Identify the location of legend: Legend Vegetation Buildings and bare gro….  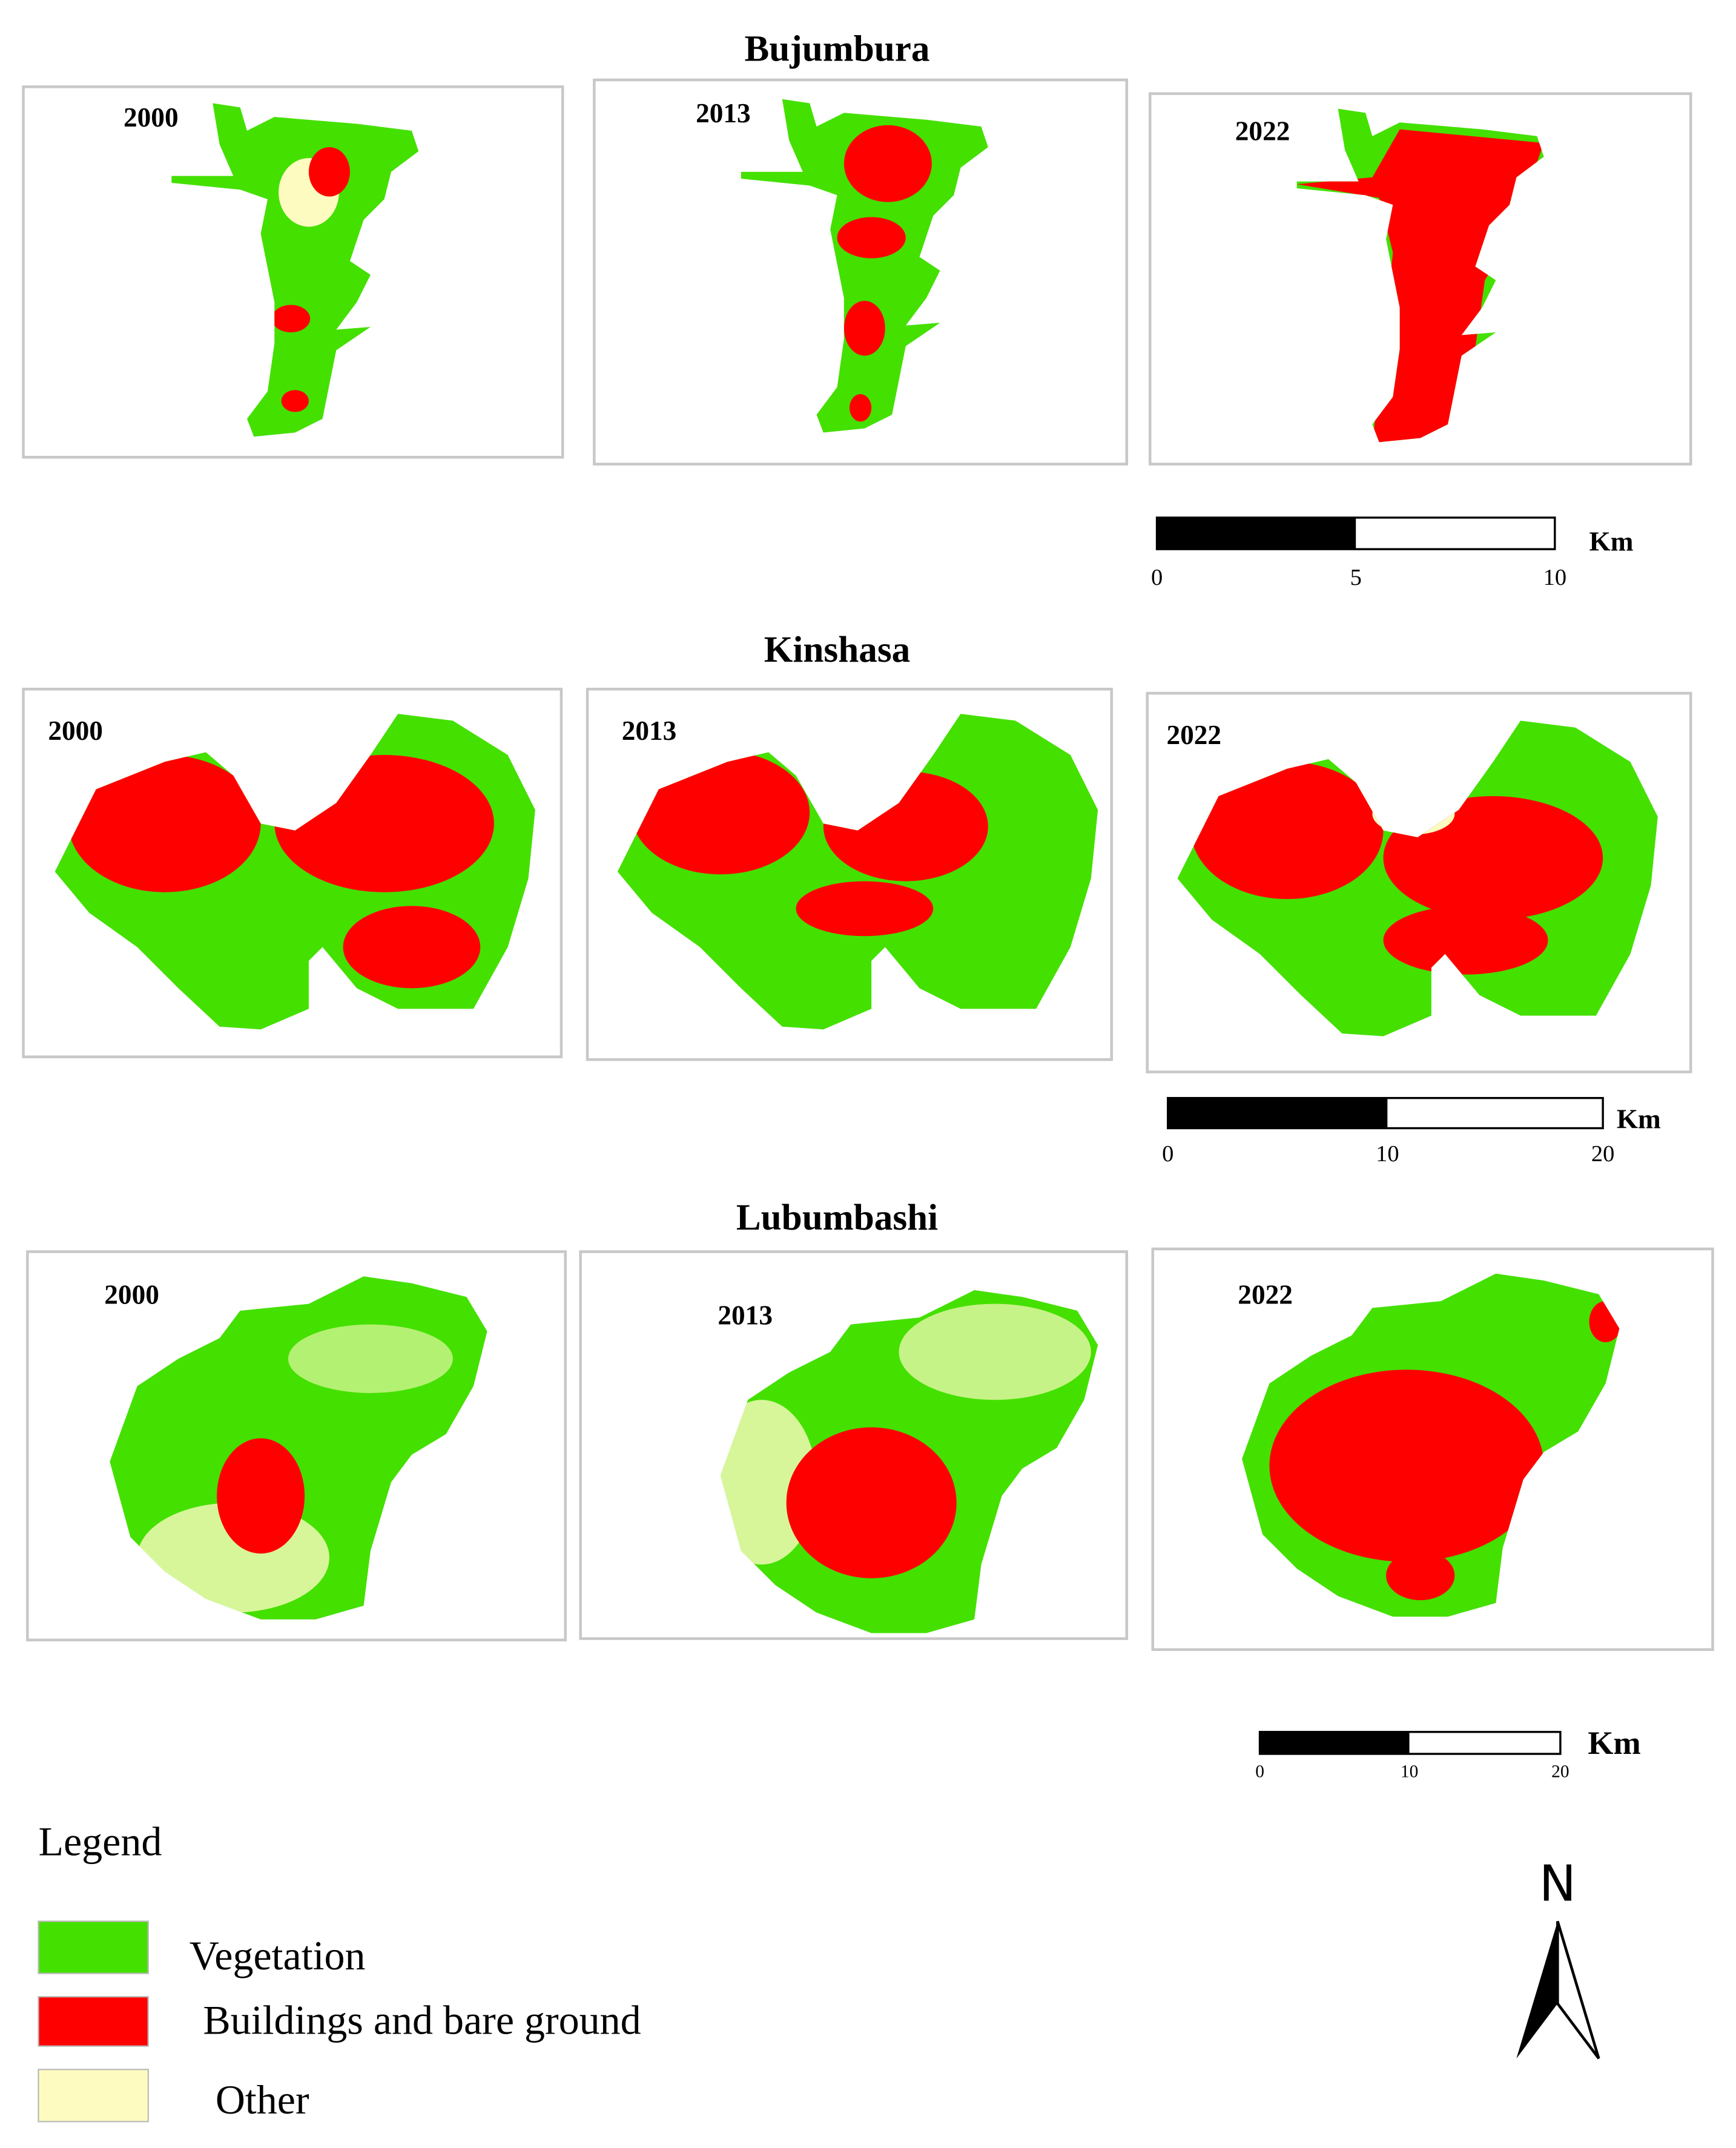
(339, 1971).